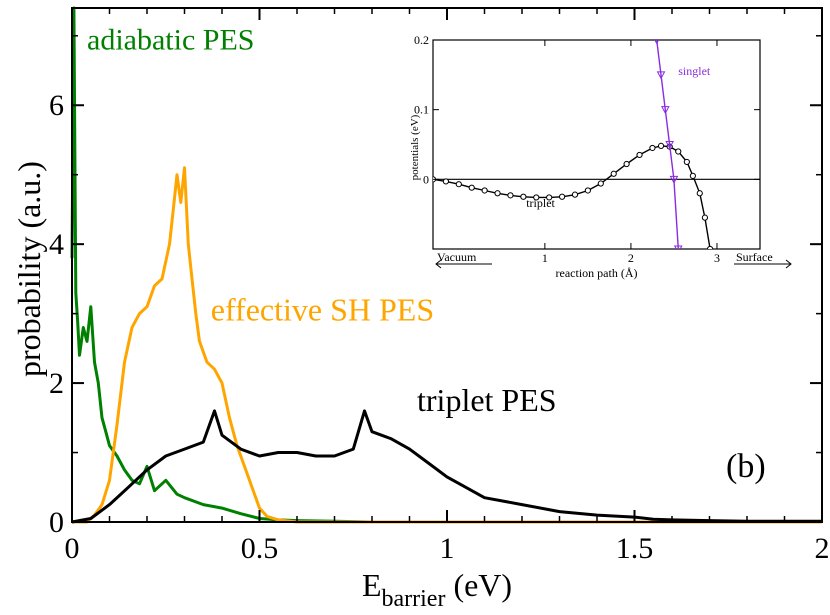 The image size is (830, 615). What do you see at coordinates (822, 548) in the screenshot?
I see `x-tick-label: 2` at bounding box center [822, 548].